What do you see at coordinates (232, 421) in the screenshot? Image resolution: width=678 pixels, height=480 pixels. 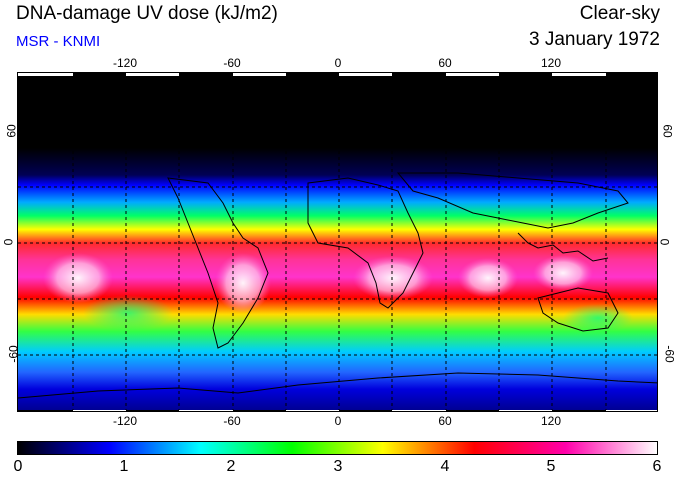 I see `lon-tick-bottom: -60` at bounding box center [232, 421].